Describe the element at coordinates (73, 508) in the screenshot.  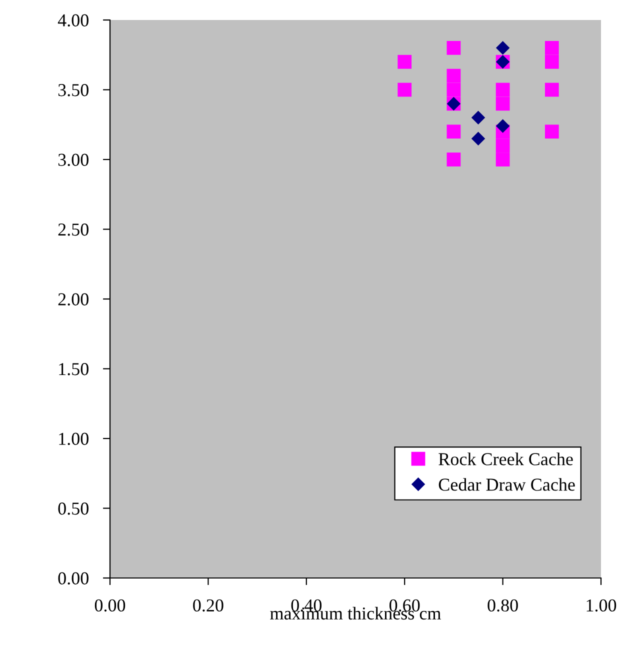
I see `y-tick-label: 0.50` at that location.